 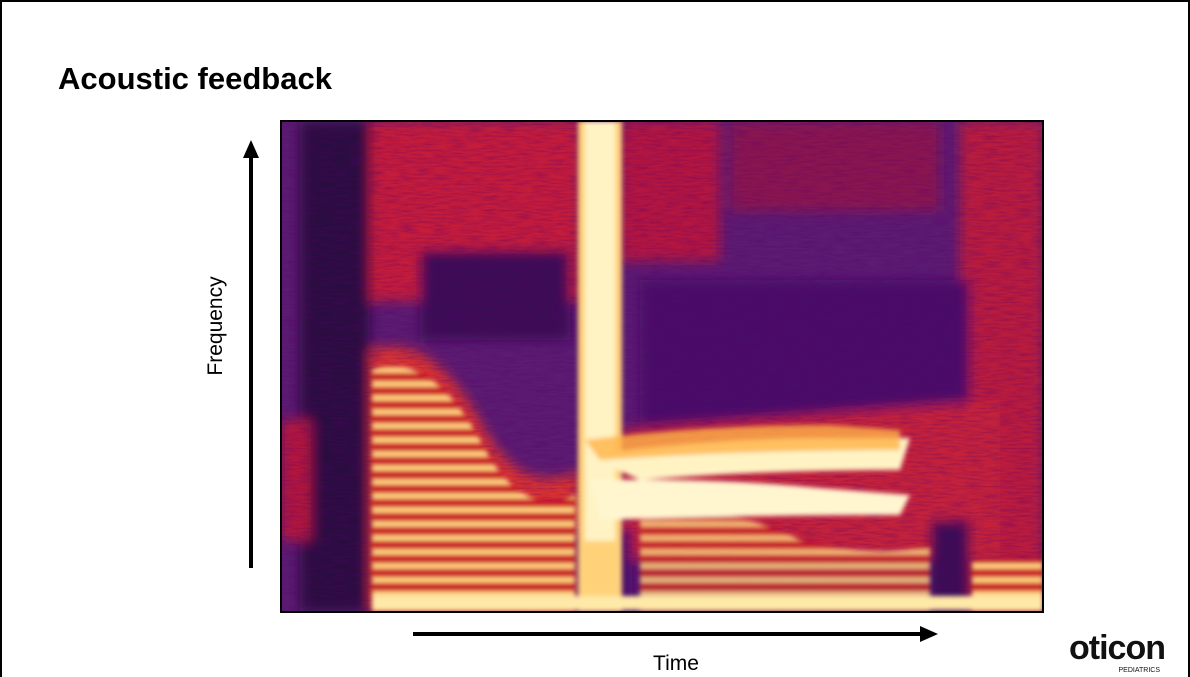 What do you see at coordinates (929, 634) in the screenshot?
I see `time-arrowhead` at bounding box center [929, 634].